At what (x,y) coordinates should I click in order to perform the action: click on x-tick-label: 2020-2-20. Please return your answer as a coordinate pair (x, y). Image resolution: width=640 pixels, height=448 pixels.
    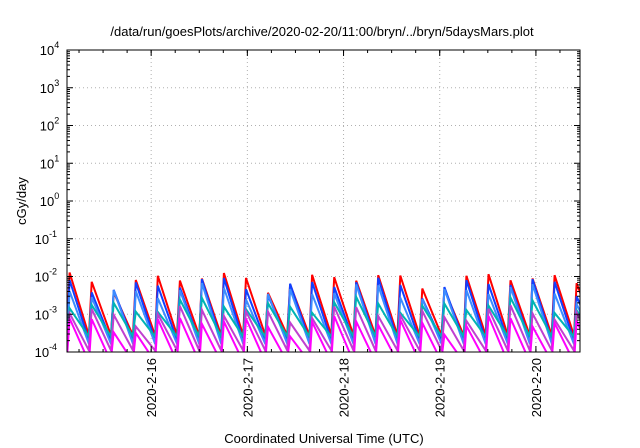
    Looking at the image, I should click on (536, 387).